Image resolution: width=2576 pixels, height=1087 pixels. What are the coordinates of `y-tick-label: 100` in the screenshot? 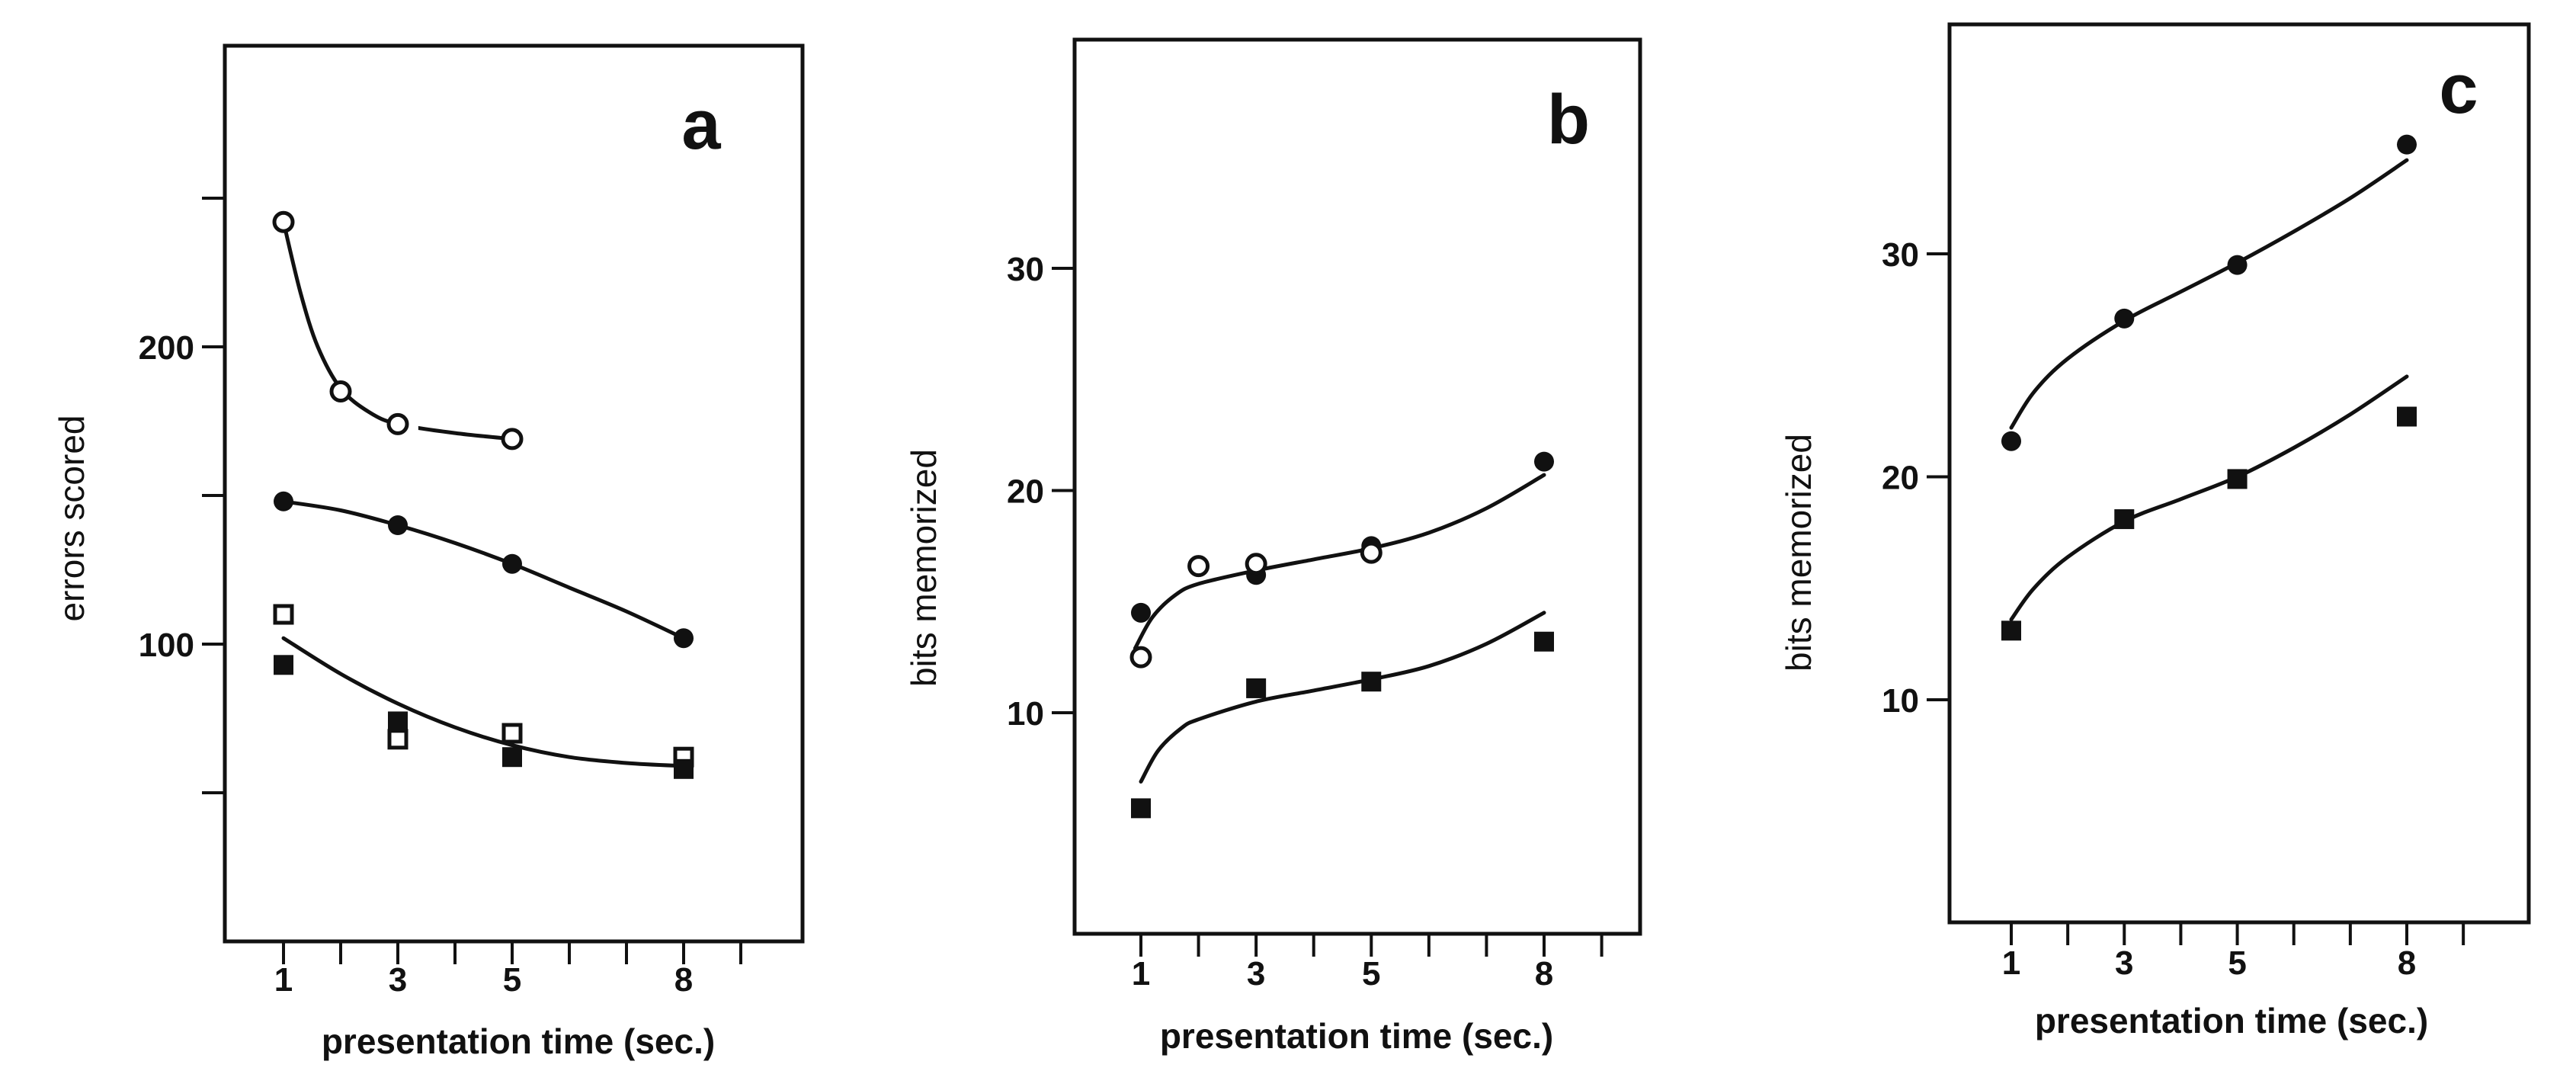 It's located at (166, 645).